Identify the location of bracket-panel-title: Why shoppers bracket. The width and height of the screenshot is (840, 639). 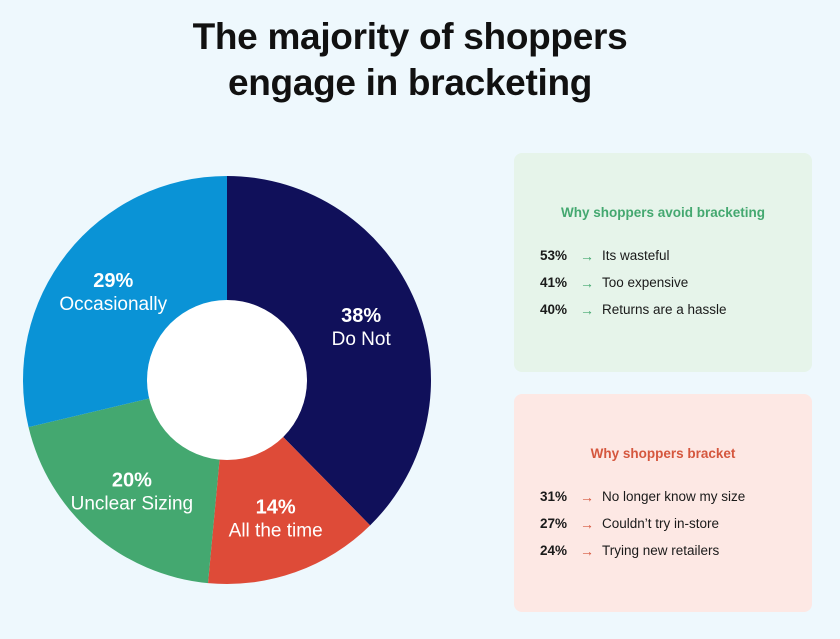
(663, 453).